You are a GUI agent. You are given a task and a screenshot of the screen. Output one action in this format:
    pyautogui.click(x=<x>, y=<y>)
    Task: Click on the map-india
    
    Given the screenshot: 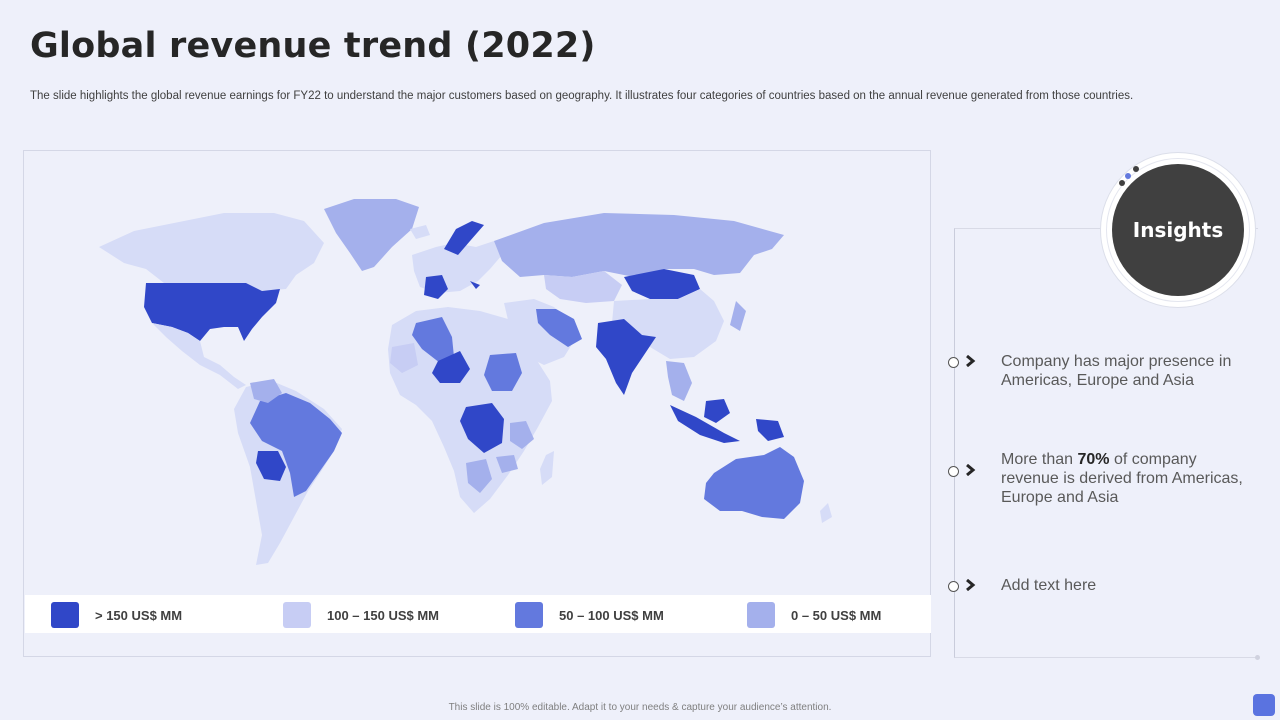 What is the action you would take?
    pyautogui.click(x=626, y=357)
    